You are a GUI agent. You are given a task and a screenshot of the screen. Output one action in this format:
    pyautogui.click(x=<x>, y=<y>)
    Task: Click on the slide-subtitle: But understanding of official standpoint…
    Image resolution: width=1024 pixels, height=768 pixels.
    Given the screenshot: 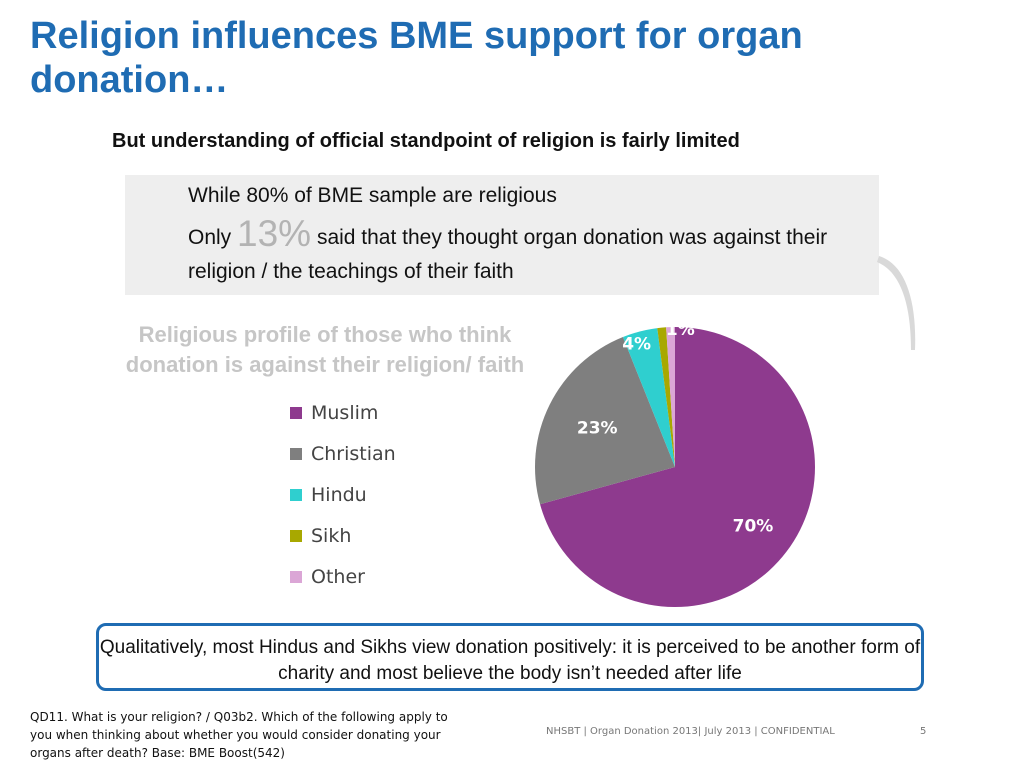 What is the action you would take?
    pyautogui.click(x=426, y=141)
    